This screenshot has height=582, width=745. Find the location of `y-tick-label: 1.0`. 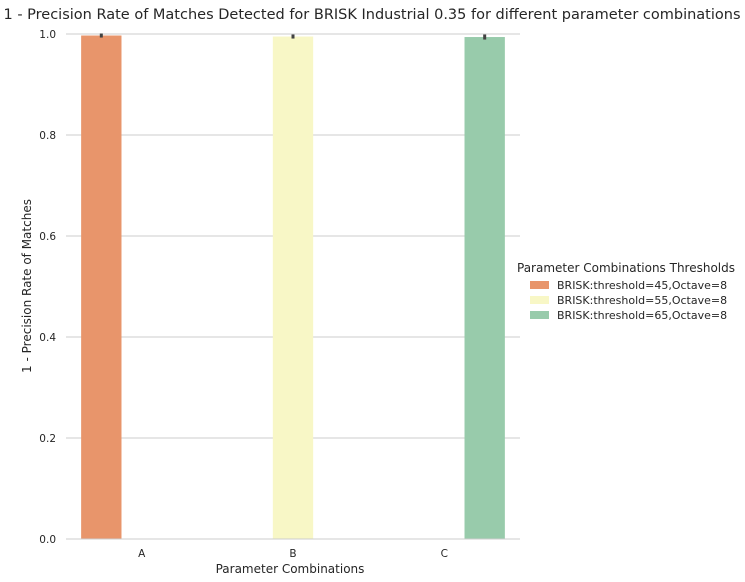

y-tick-label: 1.0 is located at coordinates (47, 35).